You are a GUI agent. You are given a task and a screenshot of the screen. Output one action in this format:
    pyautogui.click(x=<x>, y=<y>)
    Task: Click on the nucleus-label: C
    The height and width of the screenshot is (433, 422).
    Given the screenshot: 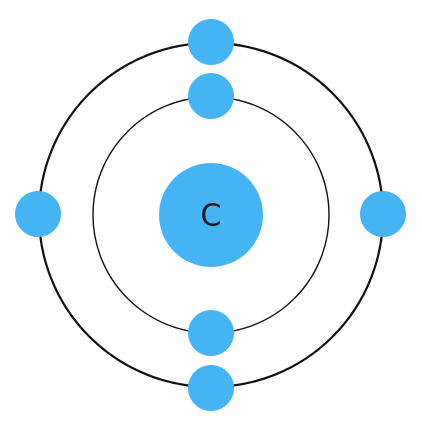 What is the action you would take?
    pyautogui.click(x=211, y=216)
    